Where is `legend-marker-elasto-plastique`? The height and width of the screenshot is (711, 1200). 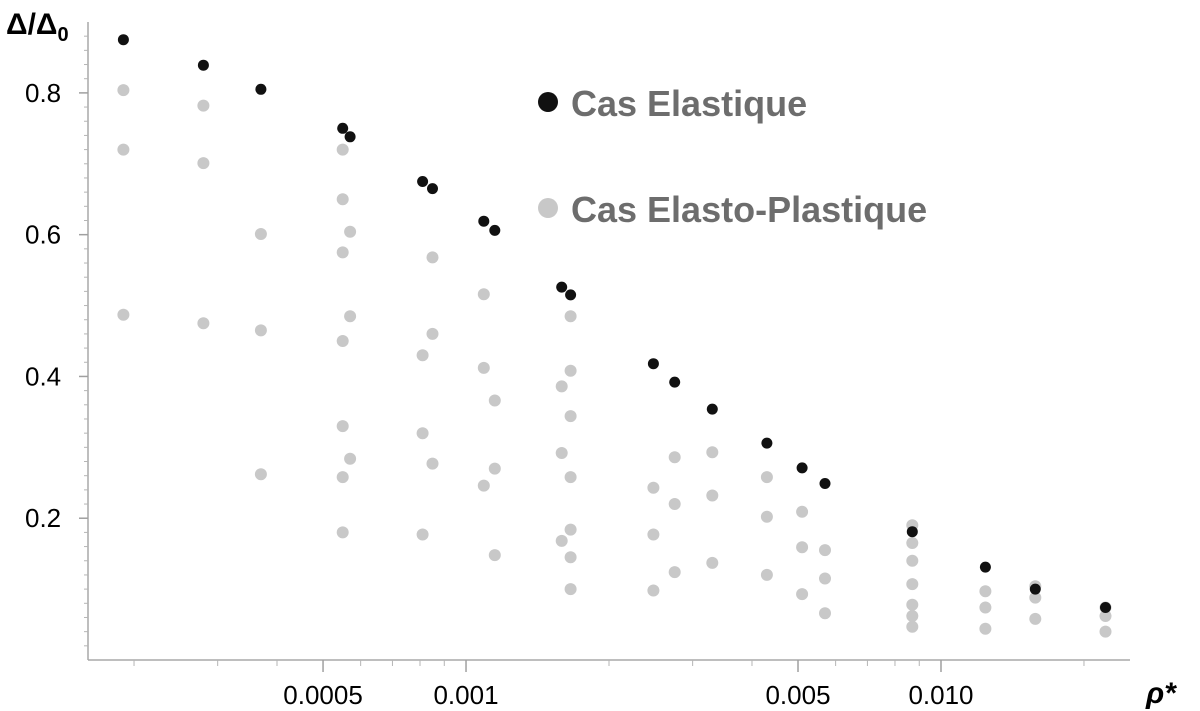
legend-marker-elasto-plastique is located at coordinates (548, 208).